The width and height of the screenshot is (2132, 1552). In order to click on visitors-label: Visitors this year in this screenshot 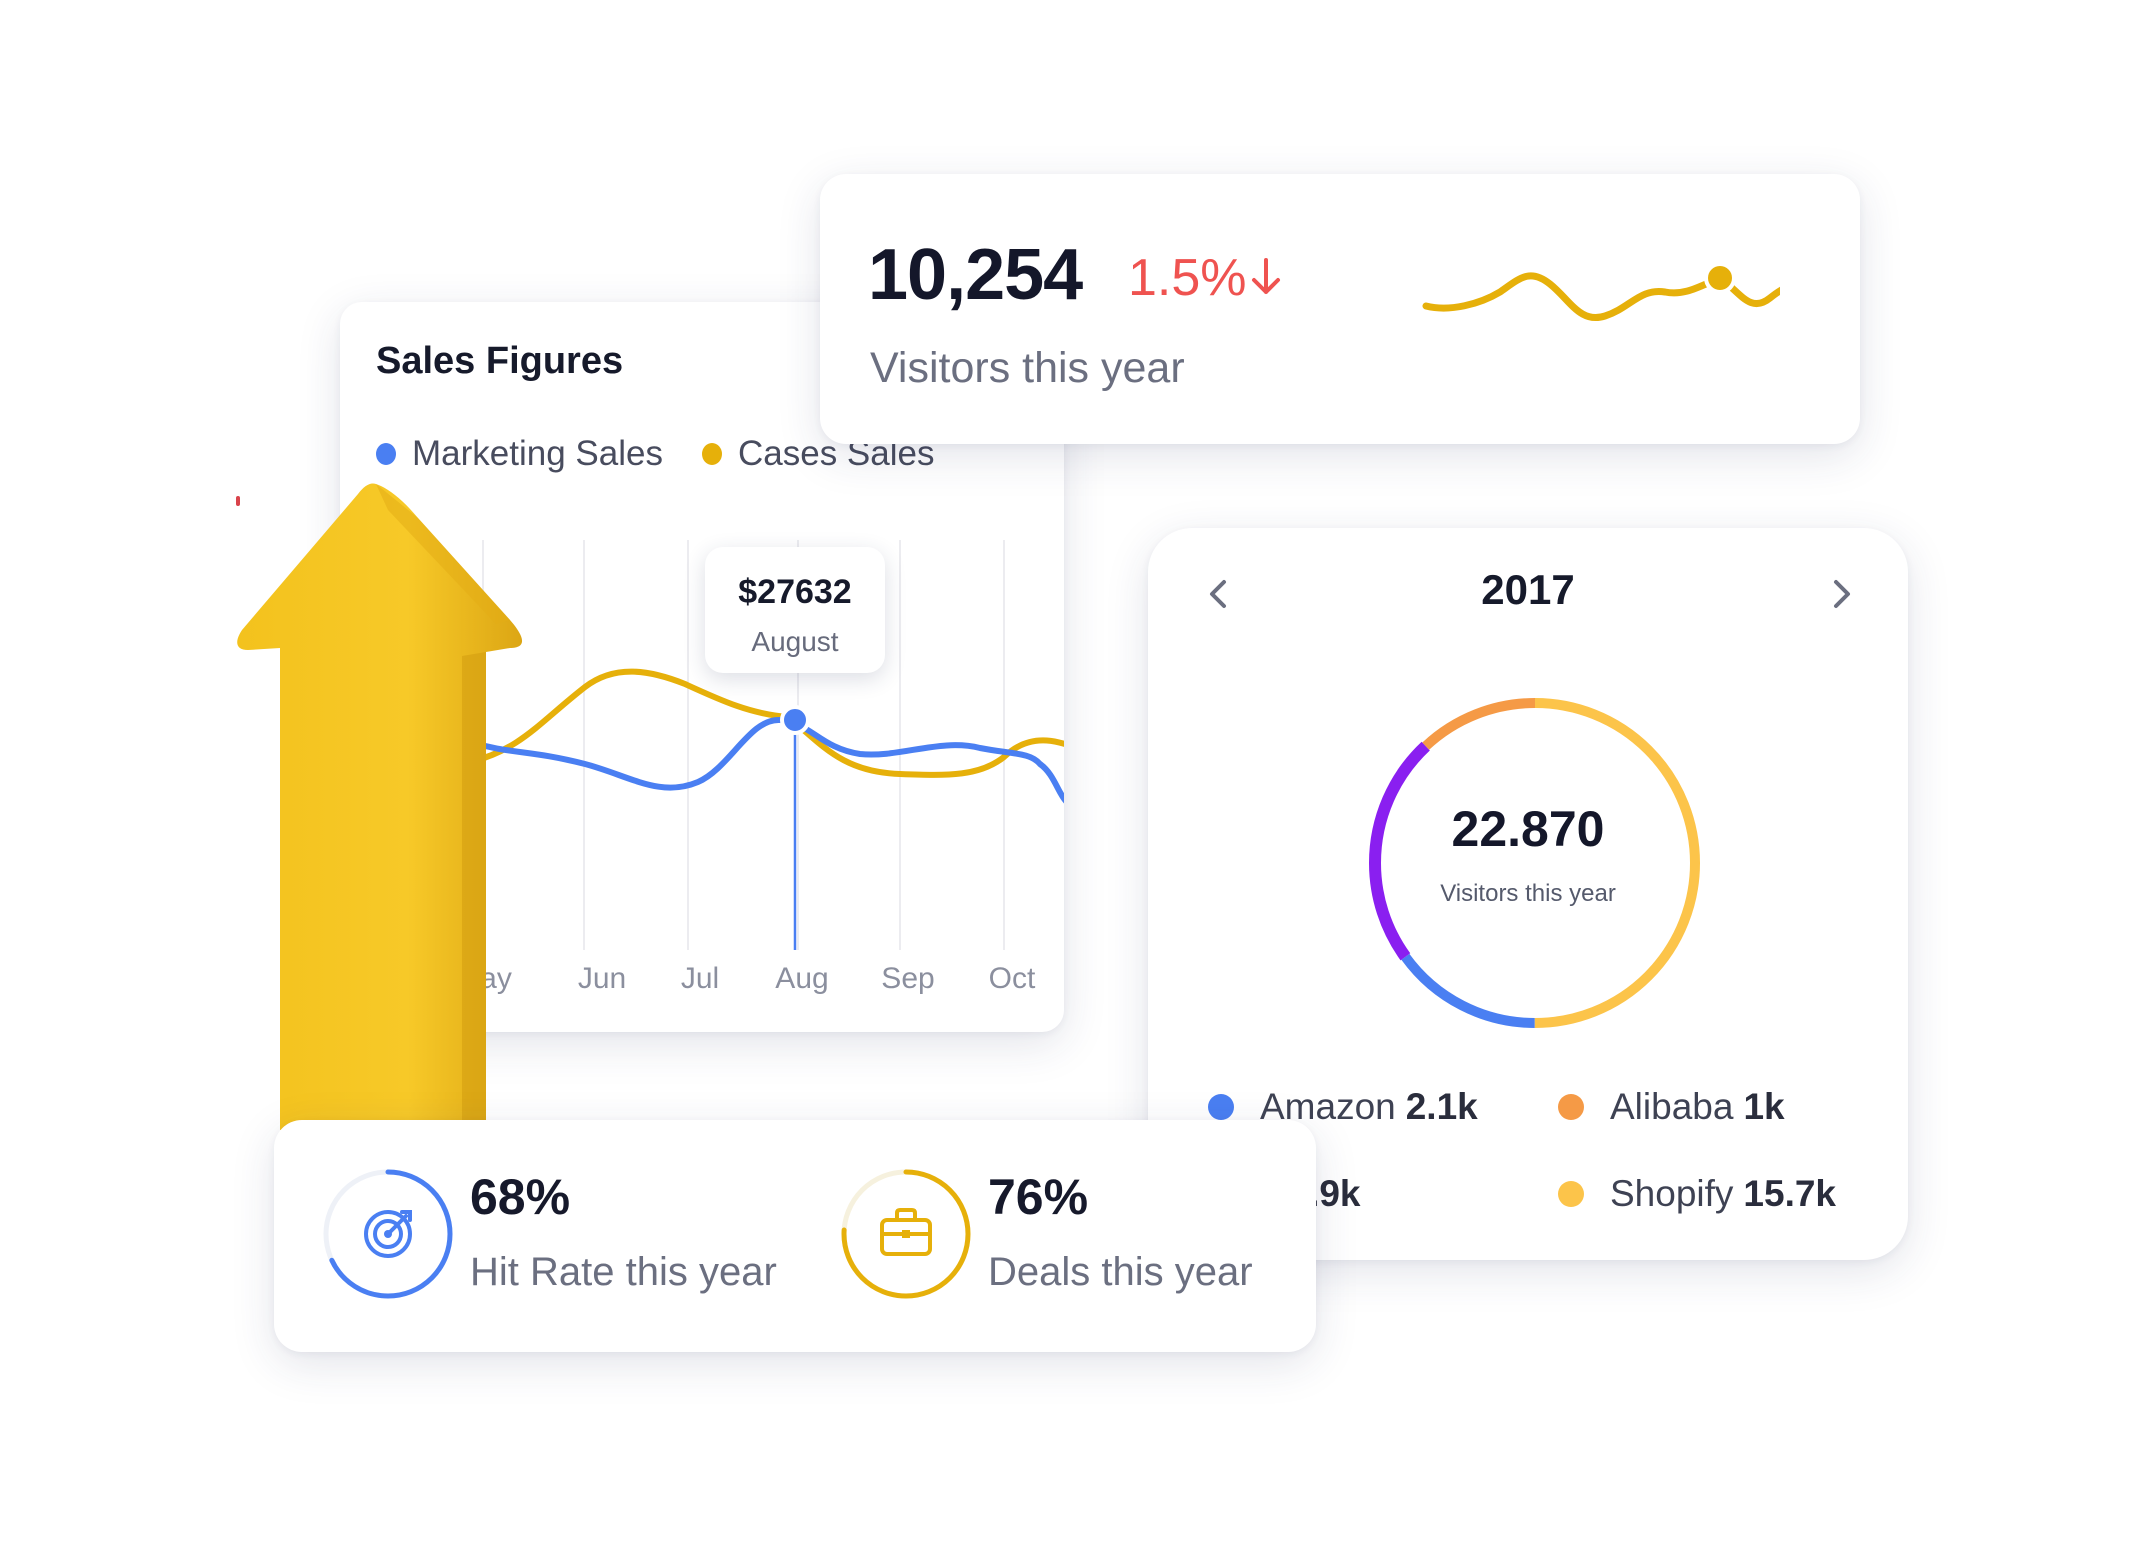, I will do `click(1027, 368)`.